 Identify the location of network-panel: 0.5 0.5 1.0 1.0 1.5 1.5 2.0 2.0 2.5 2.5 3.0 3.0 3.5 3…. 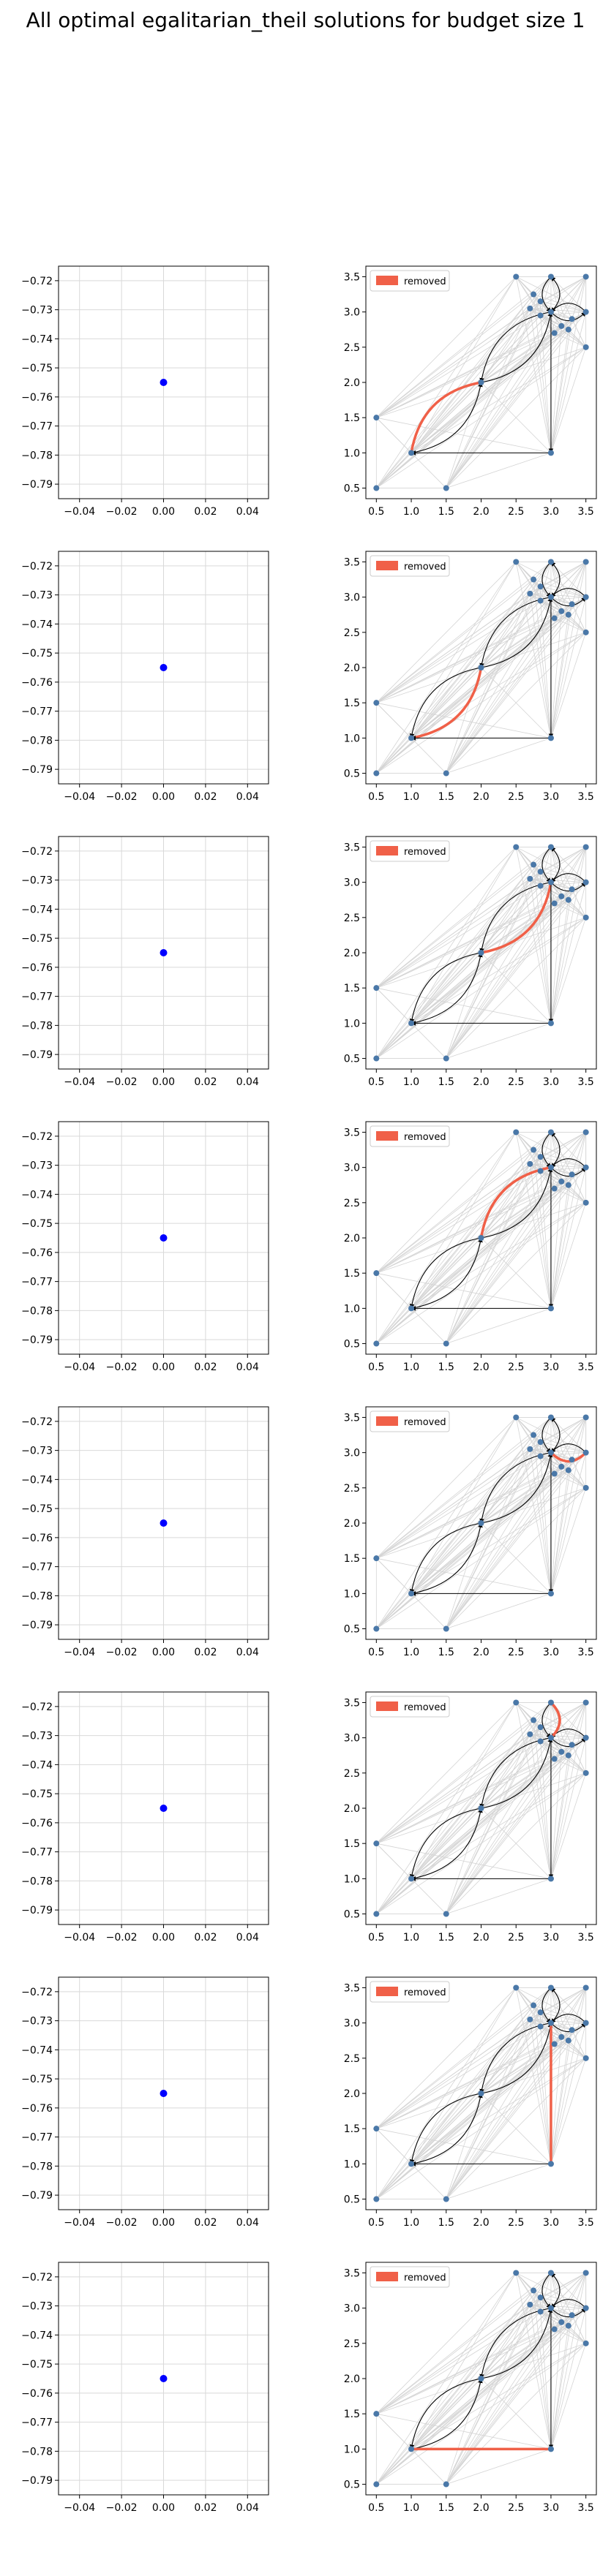
(470, 1817).